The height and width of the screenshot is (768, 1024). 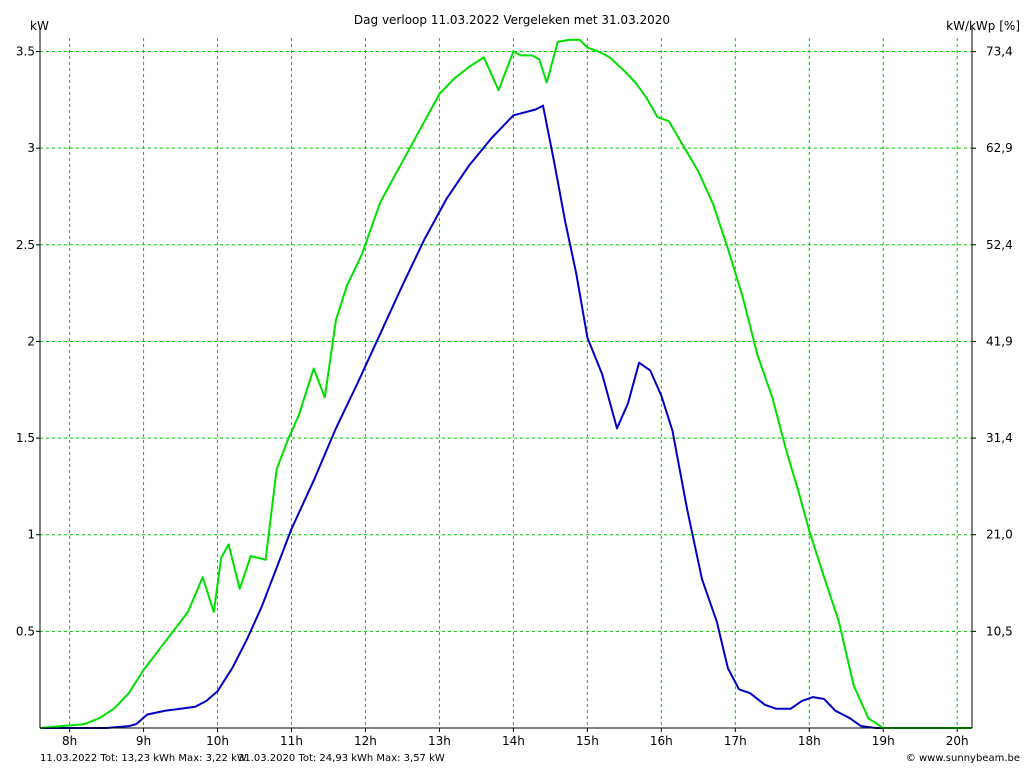 What do you see at coordinates (883, 741) in the screenshot?
I see `x-tick-label: 19h` at bounding box center [883, 741].